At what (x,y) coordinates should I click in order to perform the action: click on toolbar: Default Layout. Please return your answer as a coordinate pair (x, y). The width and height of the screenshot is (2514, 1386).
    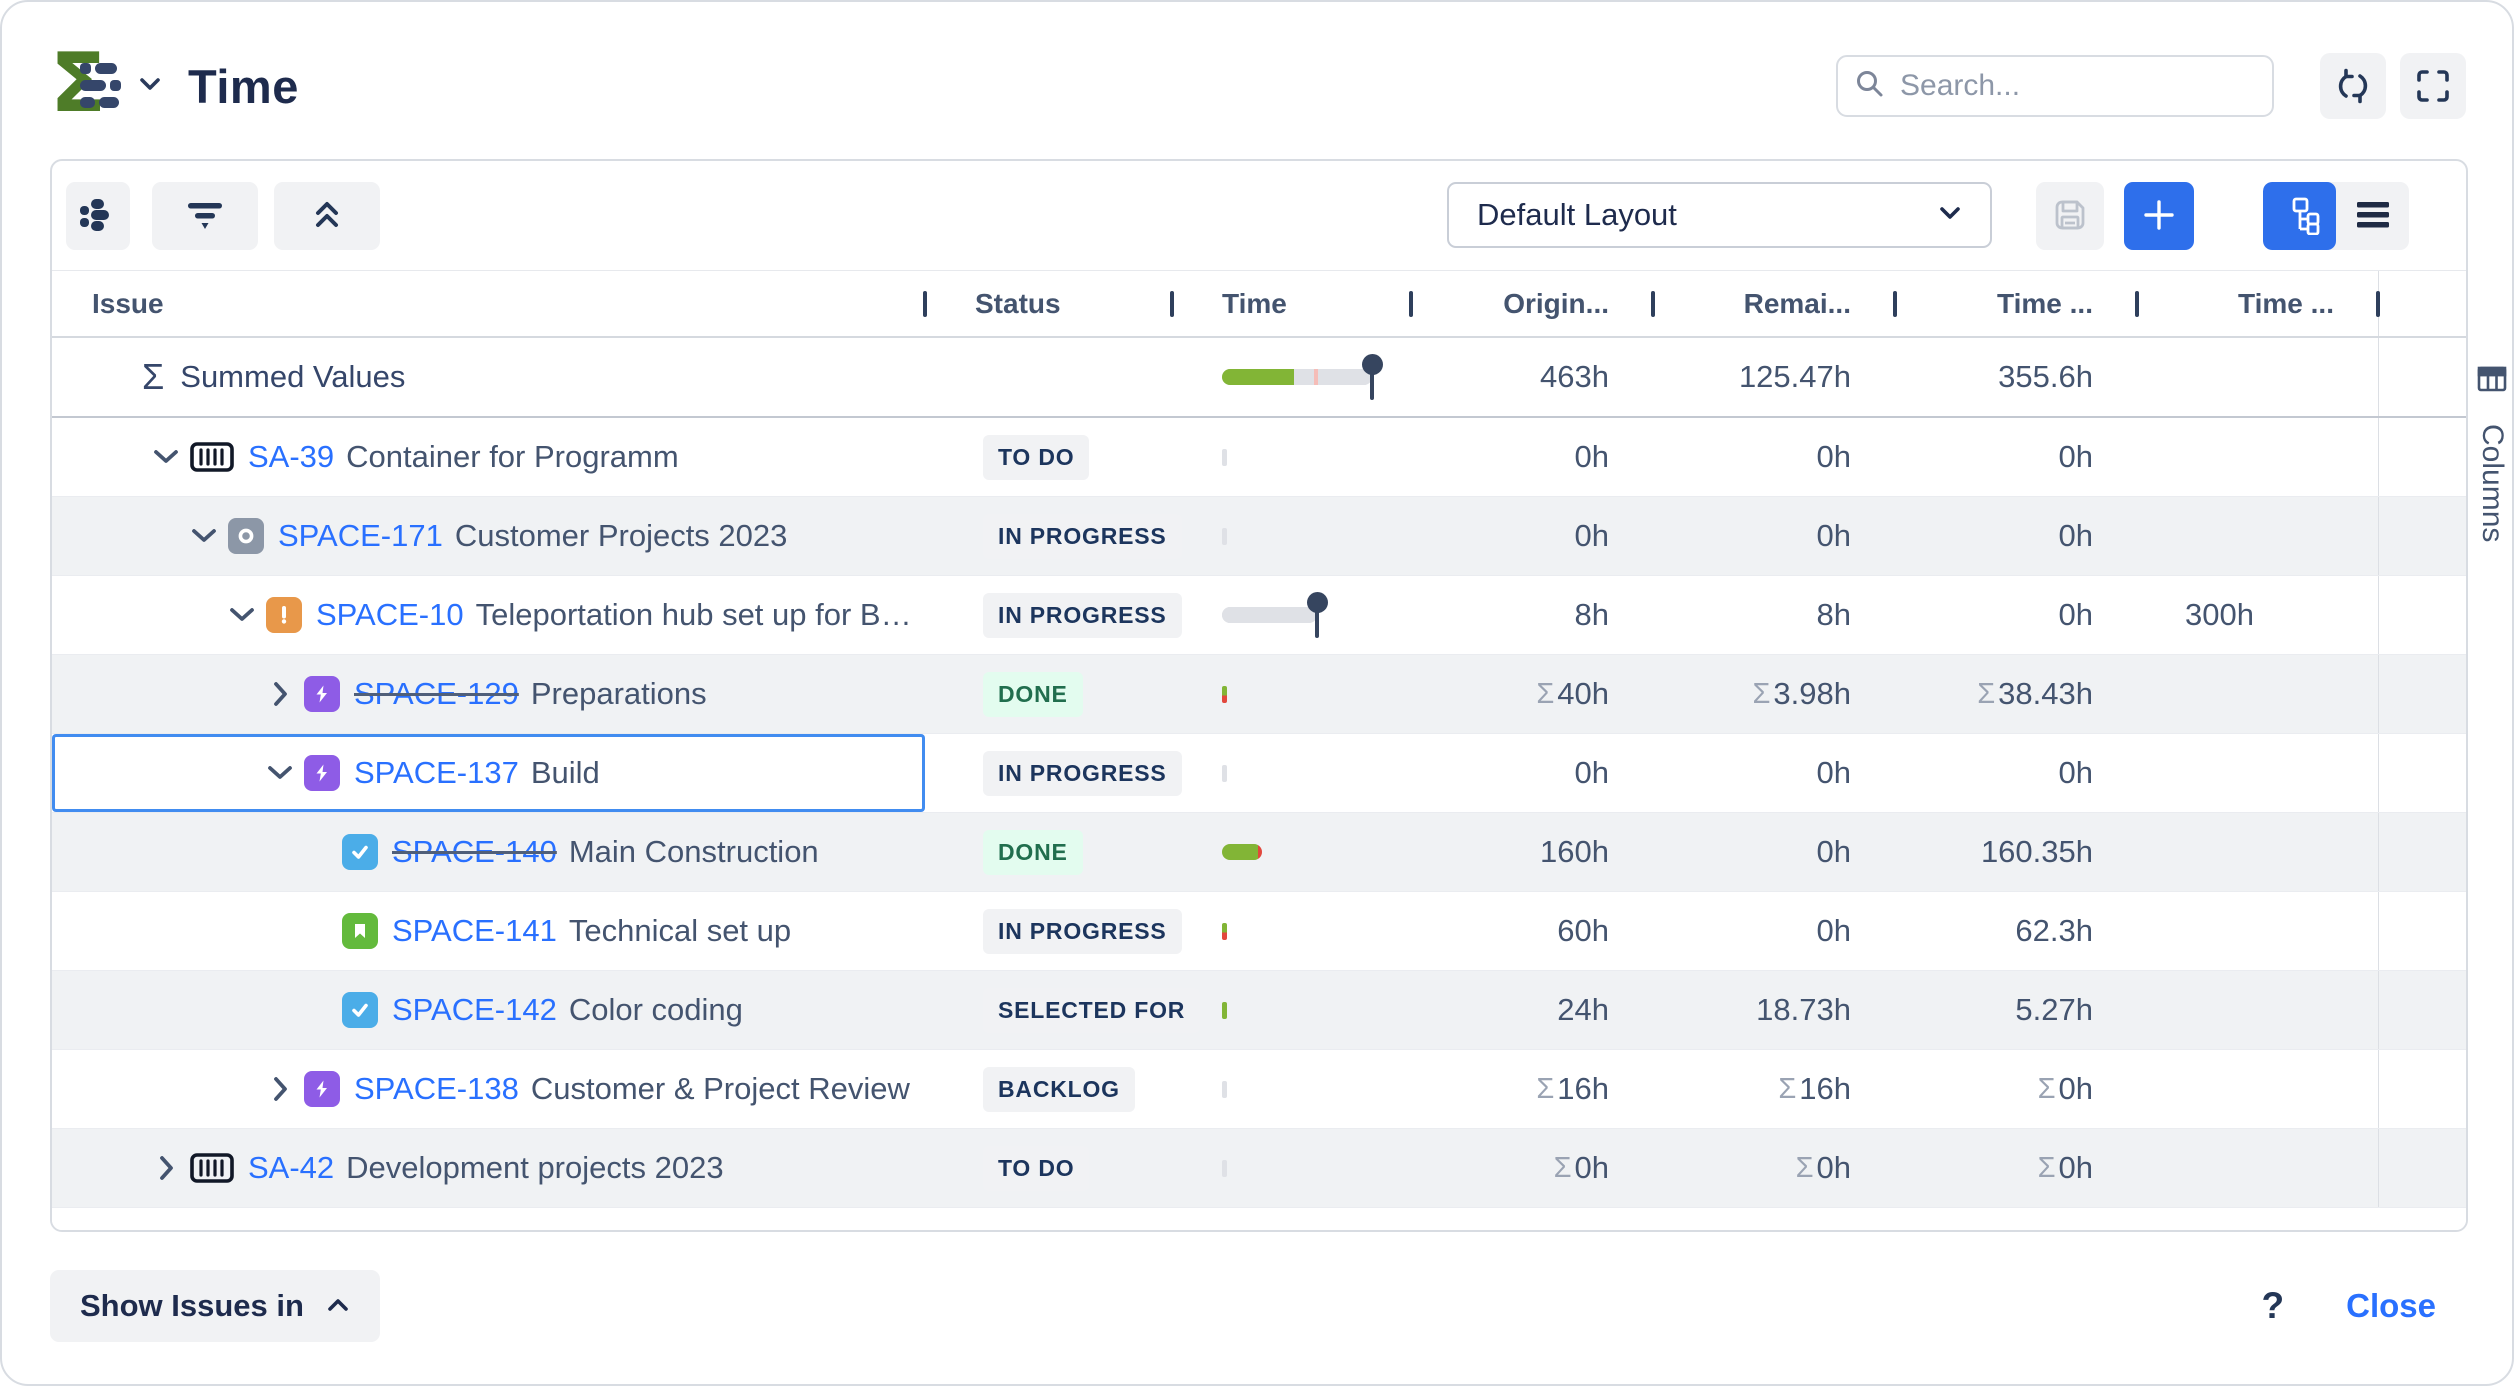
    Looking at the image, I should click on (1259, 216).